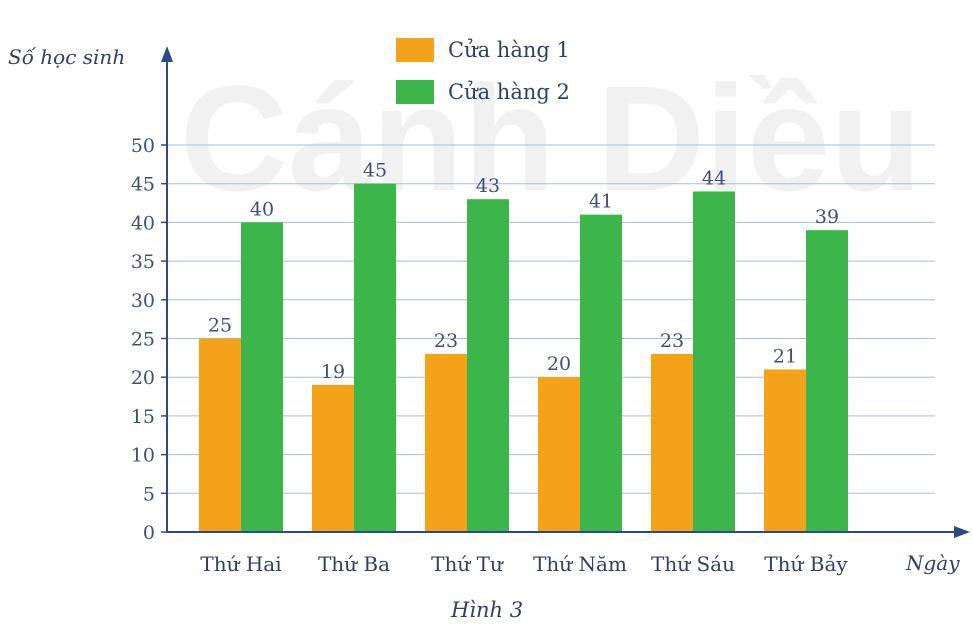 The image size is (973, 628). What do you see at coordinates (559, 364) in the screenshot?
I see `data-label: 20` at bounding box center [559, 364].